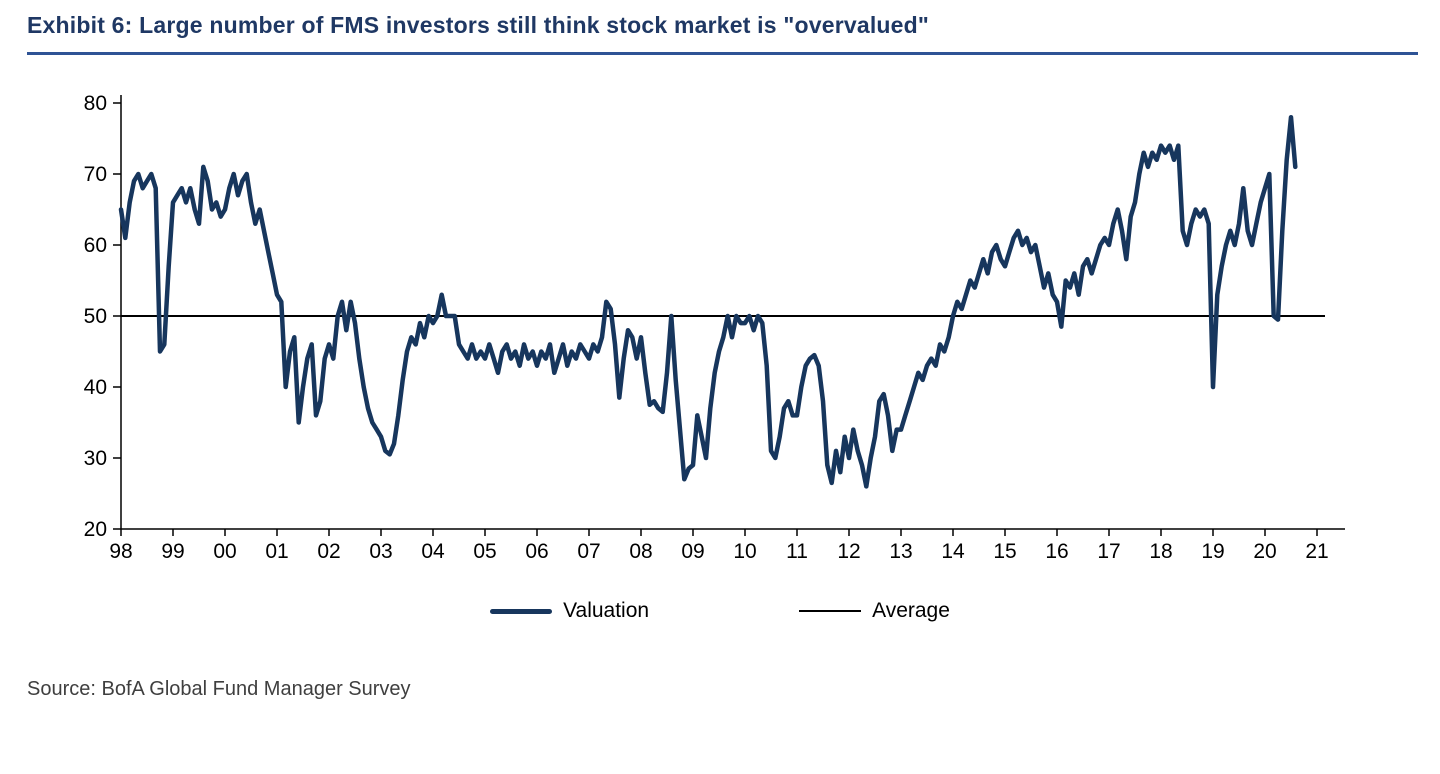 This screenshot has height=774, width=1440. What do you see at coordinates (521, 611) in the screenshot?
I see `valuation-line-swatch-icon` at bounding box center [521, 611].